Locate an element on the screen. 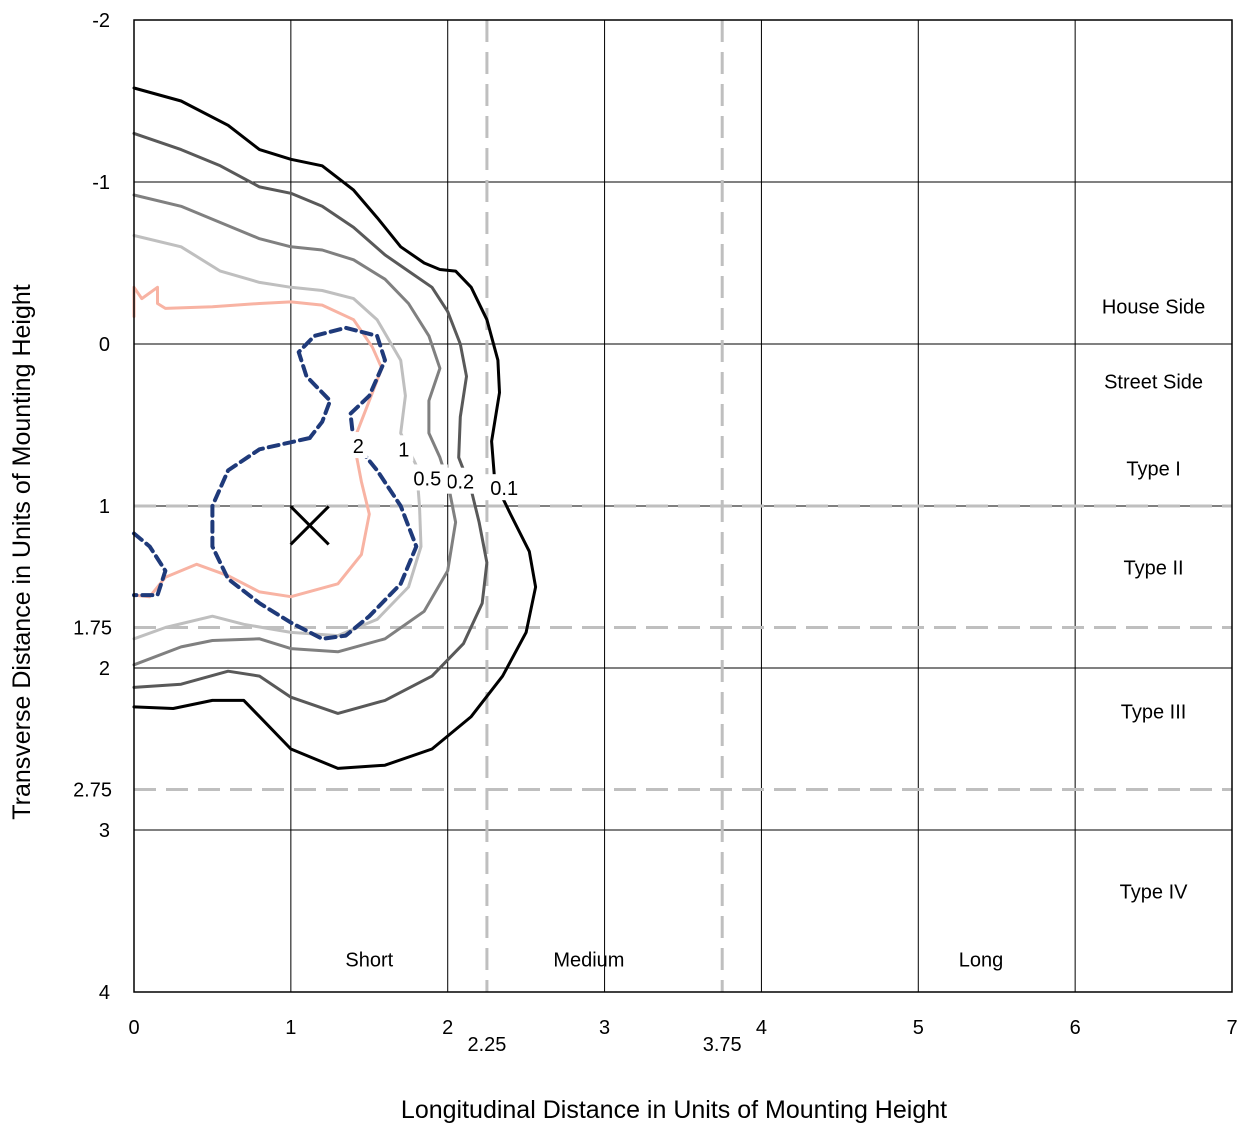 This screenshot has height=1127, width=1242. x-tick-label: 2 is located at coordinates (447, 1028).